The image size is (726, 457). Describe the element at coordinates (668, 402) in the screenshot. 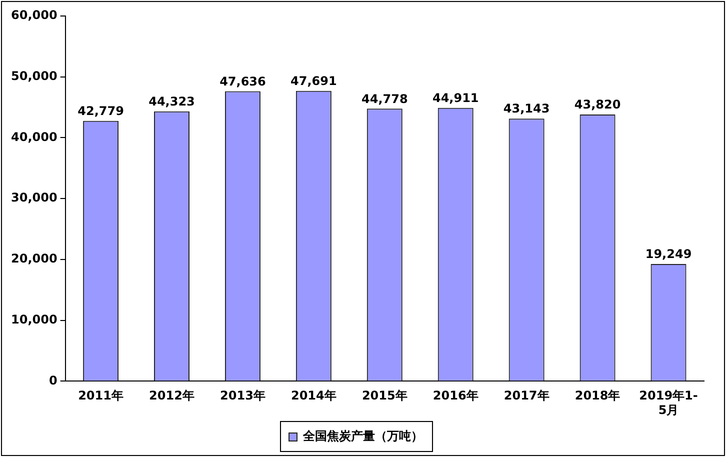

I see `x-tick-label: 2019年1-5月` at that location.